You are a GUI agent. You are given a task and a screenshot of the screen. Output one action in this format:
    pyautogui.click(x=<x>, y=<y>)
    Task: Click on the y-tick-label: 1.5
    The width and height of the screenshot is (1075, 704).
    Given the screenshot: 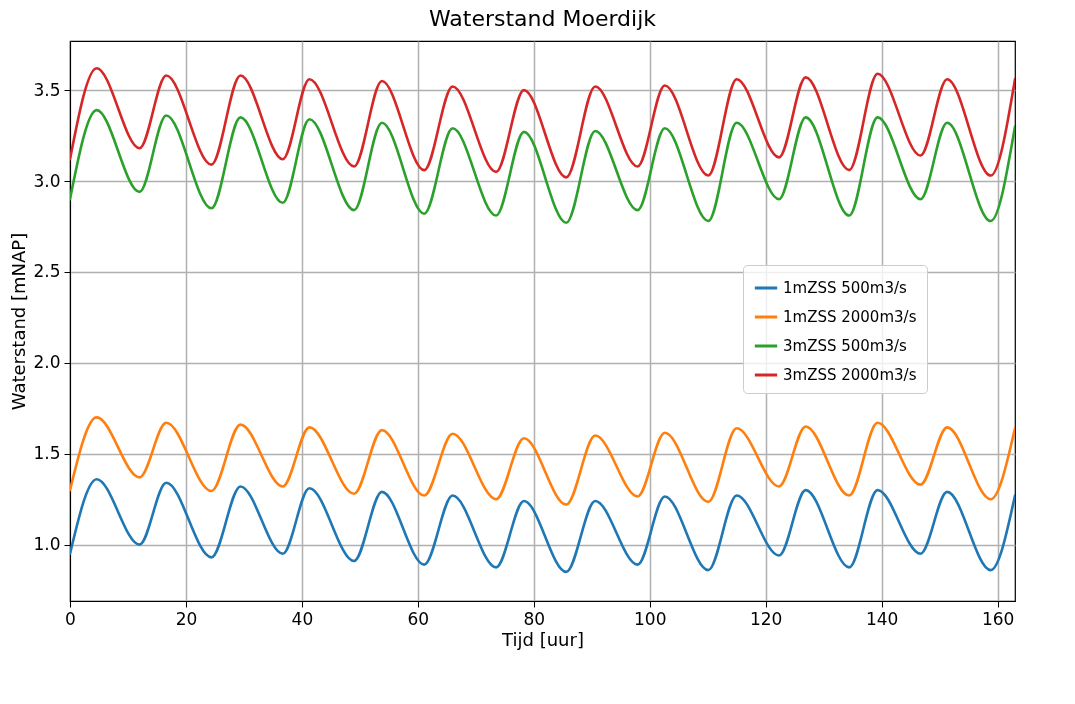 What is the action you would take?
    pyautogui.click(x=47, y=453)
    